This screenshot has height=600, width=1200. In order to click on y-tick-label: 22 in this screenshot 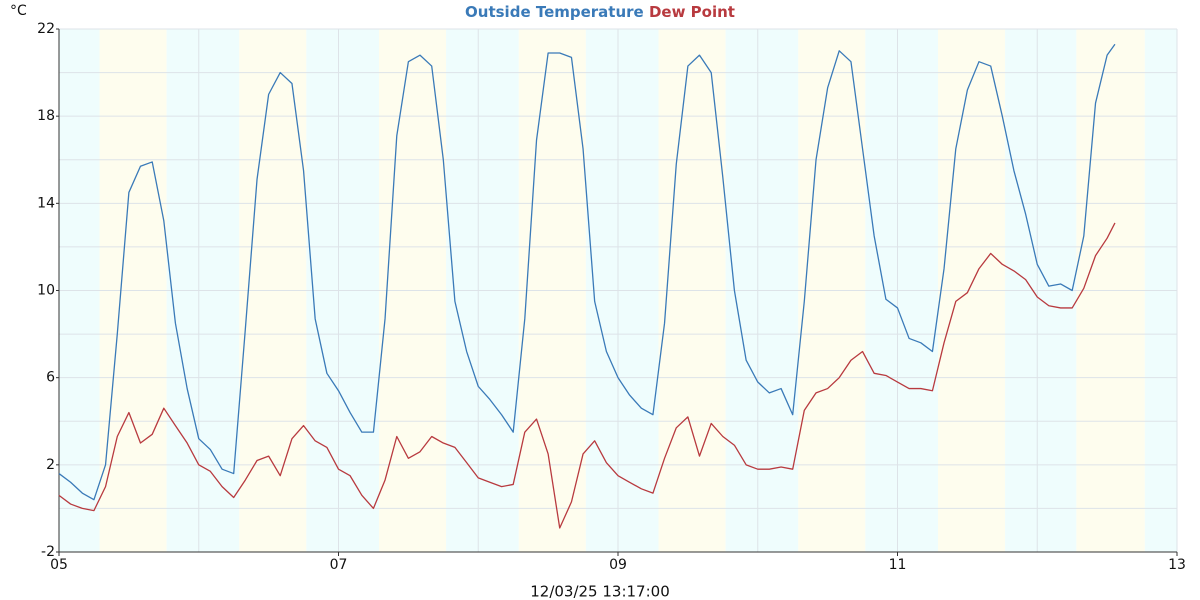, I will do `click(46, 29)`.